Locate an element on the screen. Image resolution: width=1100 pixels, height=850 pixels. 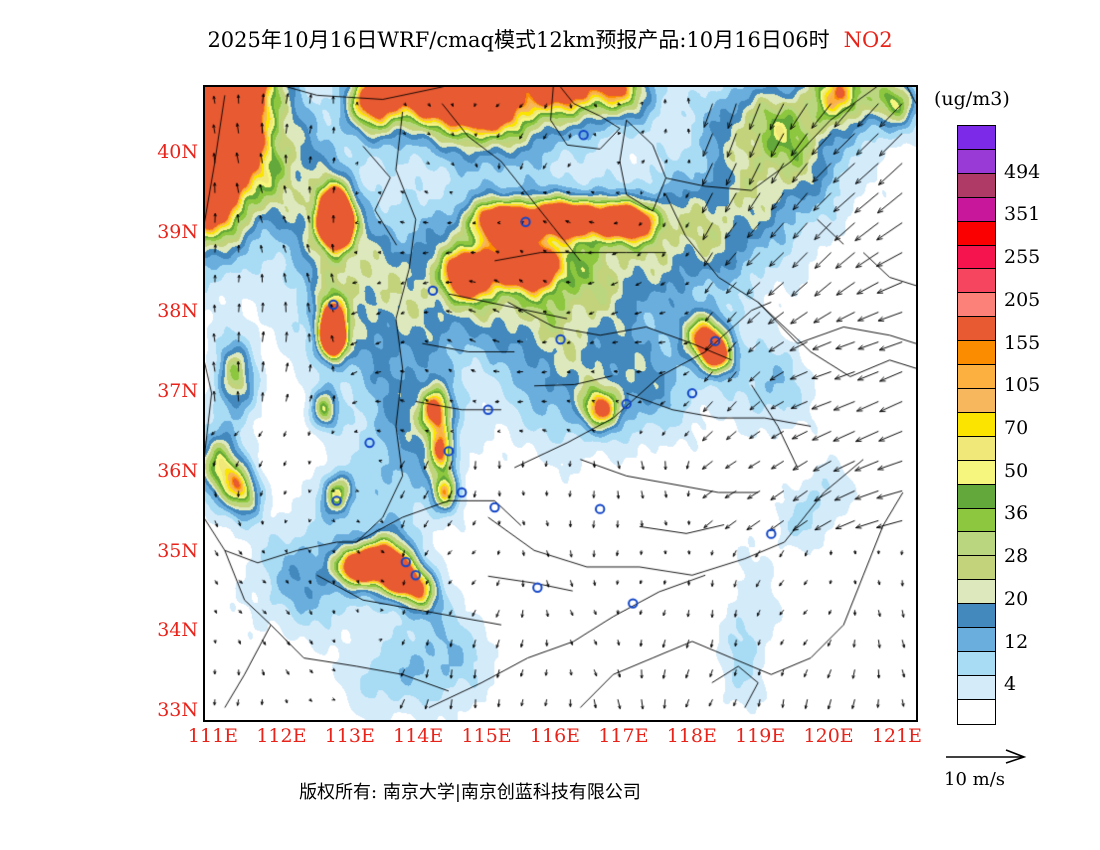
y-tick-35N: 35N is located at coordinates (177, 550).